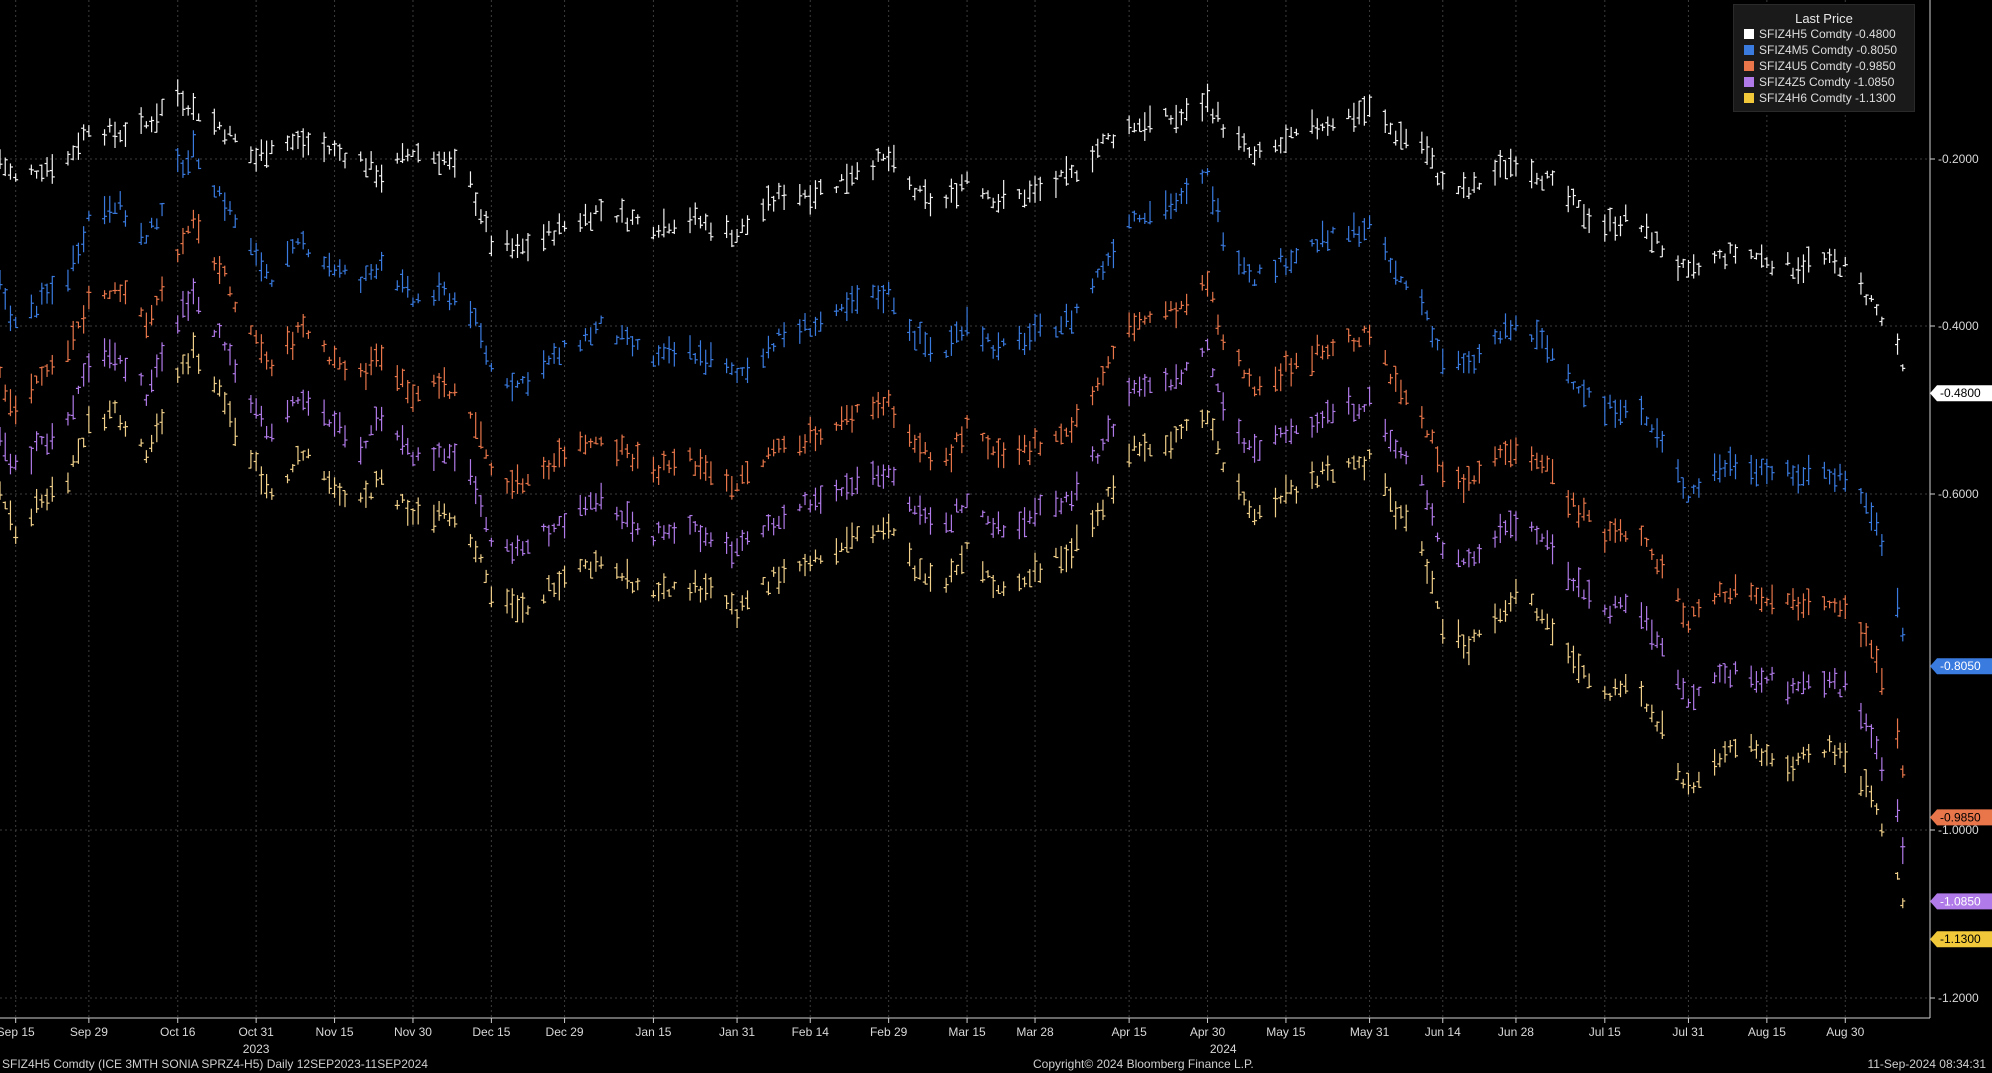  Describe the element at coordinates (889, 1032) in the screenshot. I see `x-tick-label: Feb 29` at that location.